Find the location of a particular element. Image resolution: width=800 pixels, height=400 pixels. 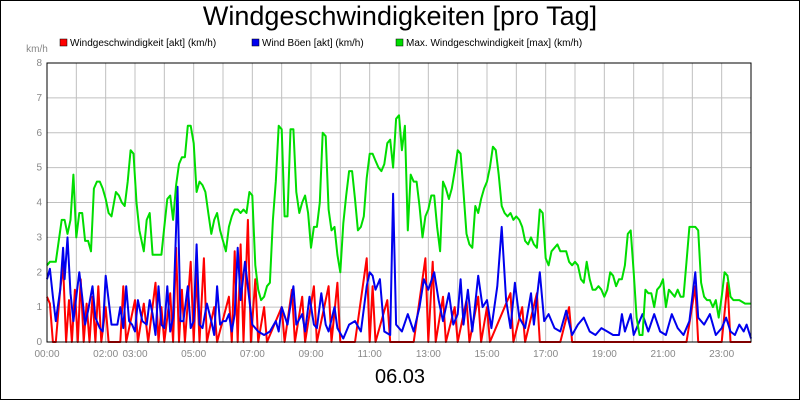

x-tick-label: 23:00 is located at coordinates (721, 354).